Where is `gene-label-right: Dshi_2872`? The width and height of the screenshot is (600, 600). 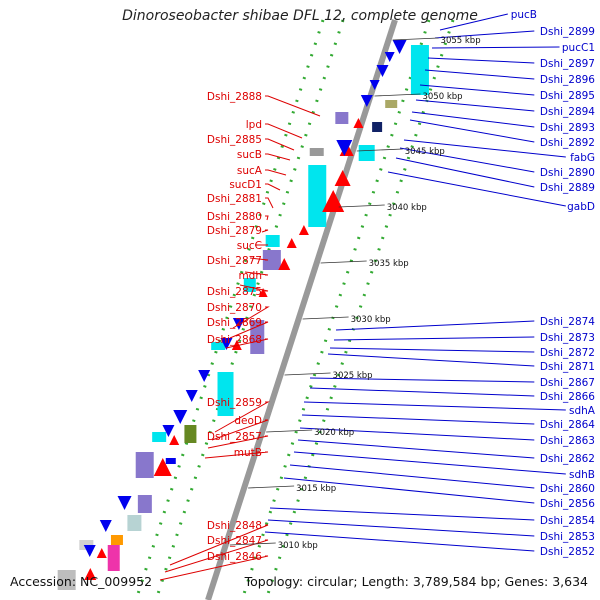 gene-label-right: Dshi_2872 is located at coordinates (567, 353).